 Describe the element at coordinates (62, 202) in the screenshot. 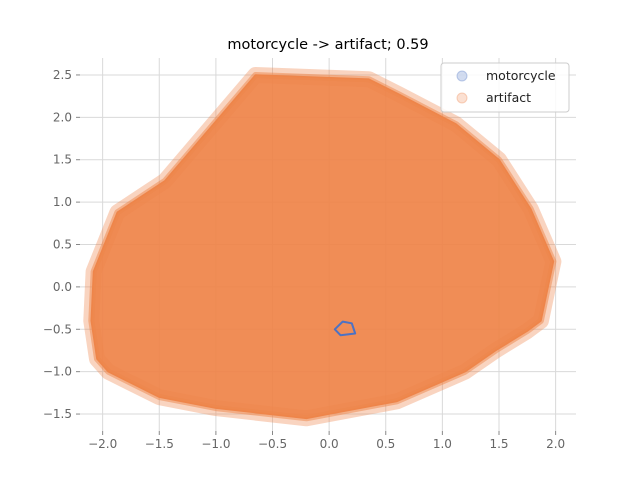

I see `y-tick-label: 1.0` at that location.